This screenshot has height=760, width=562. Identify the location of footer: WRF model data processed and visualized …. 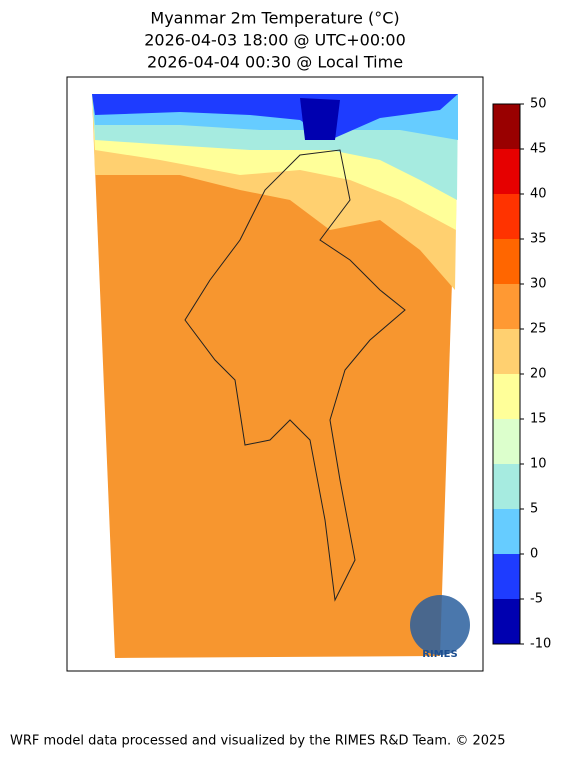
(258, 741).